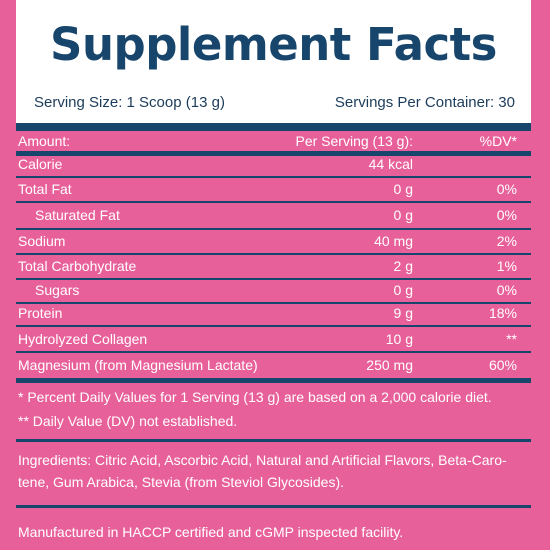  Describe the element at coordinates (354, 141) in the screenshot. I see `per-serving-header: Per Serving (13 g):` at that location.